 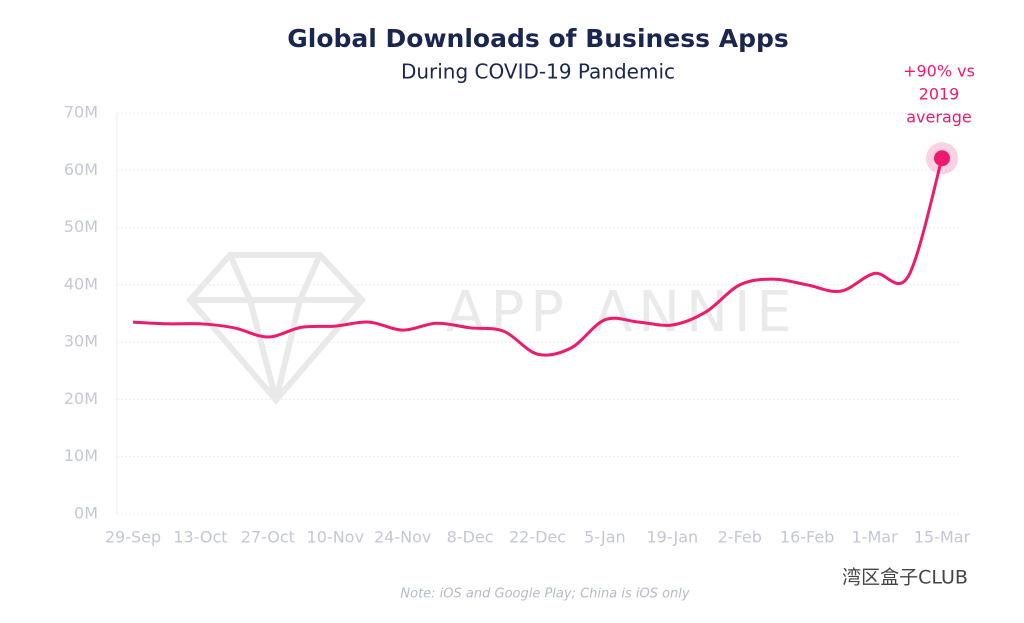 I want to click on y-tick-label: 20M, so click(x=81, y=398).